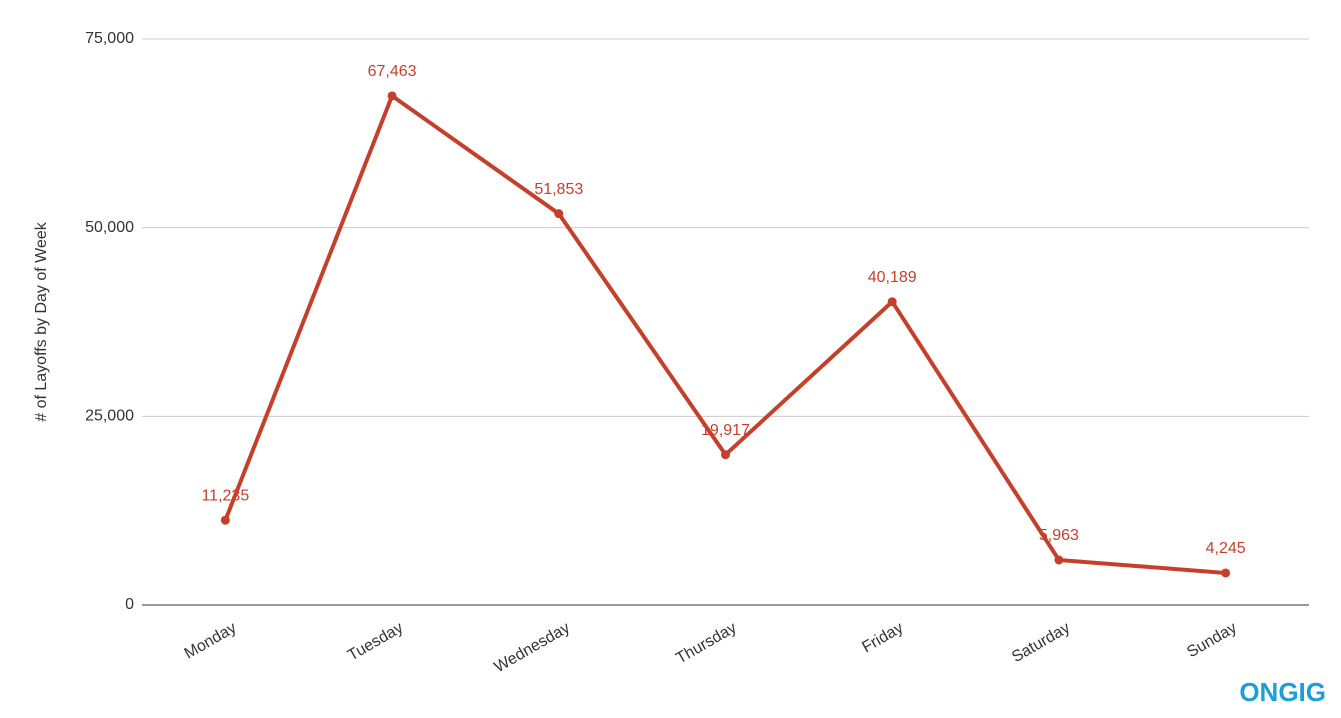 This screenshot has width=1341, height=718. What do you see at coordinates (558, 189) in the screenshot?
I see `value-label: 51,853` at bounding box center [558, 189].